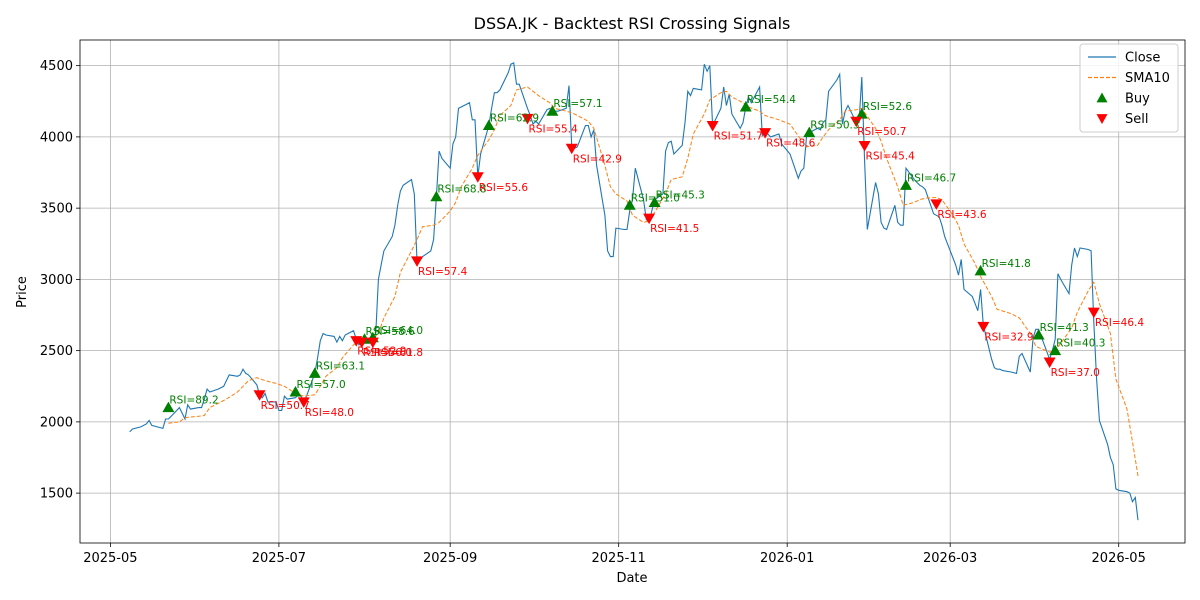 Image resolution: width=1200 pixels, height=600 pixels. I want to click on legend: Close SMA10 Buy Sell, so click(1129, 88).